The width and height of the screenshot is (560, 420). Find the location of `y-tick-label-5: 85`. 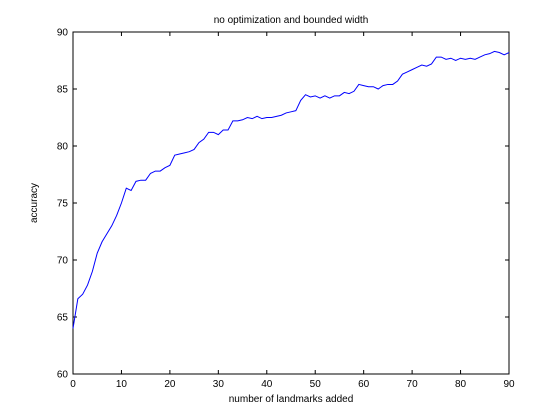

y-tick-label-5: 85 is located at coordinates (63, 90).